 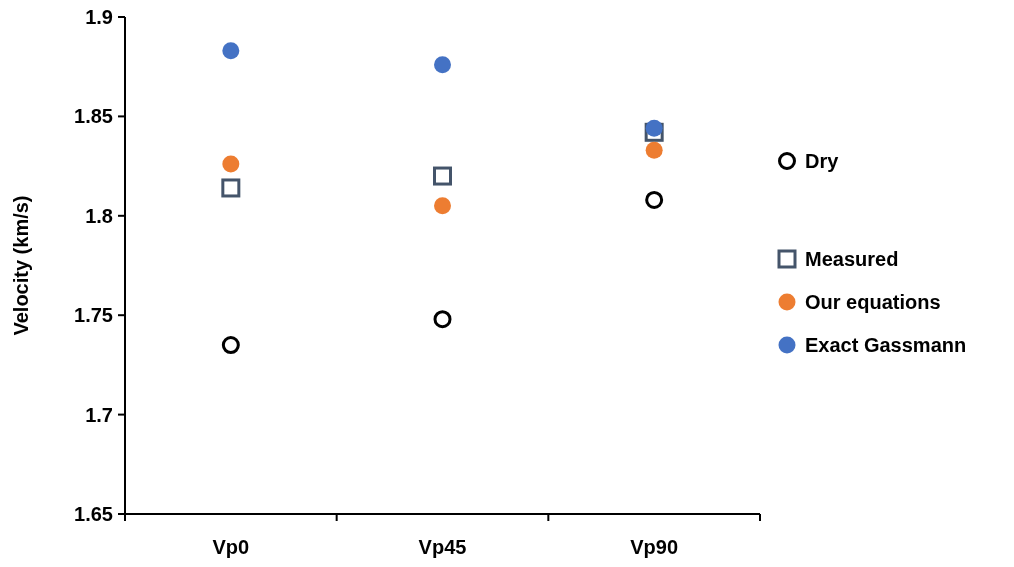 I want to click on legend-label: Dry, so click(x=822, y=161).